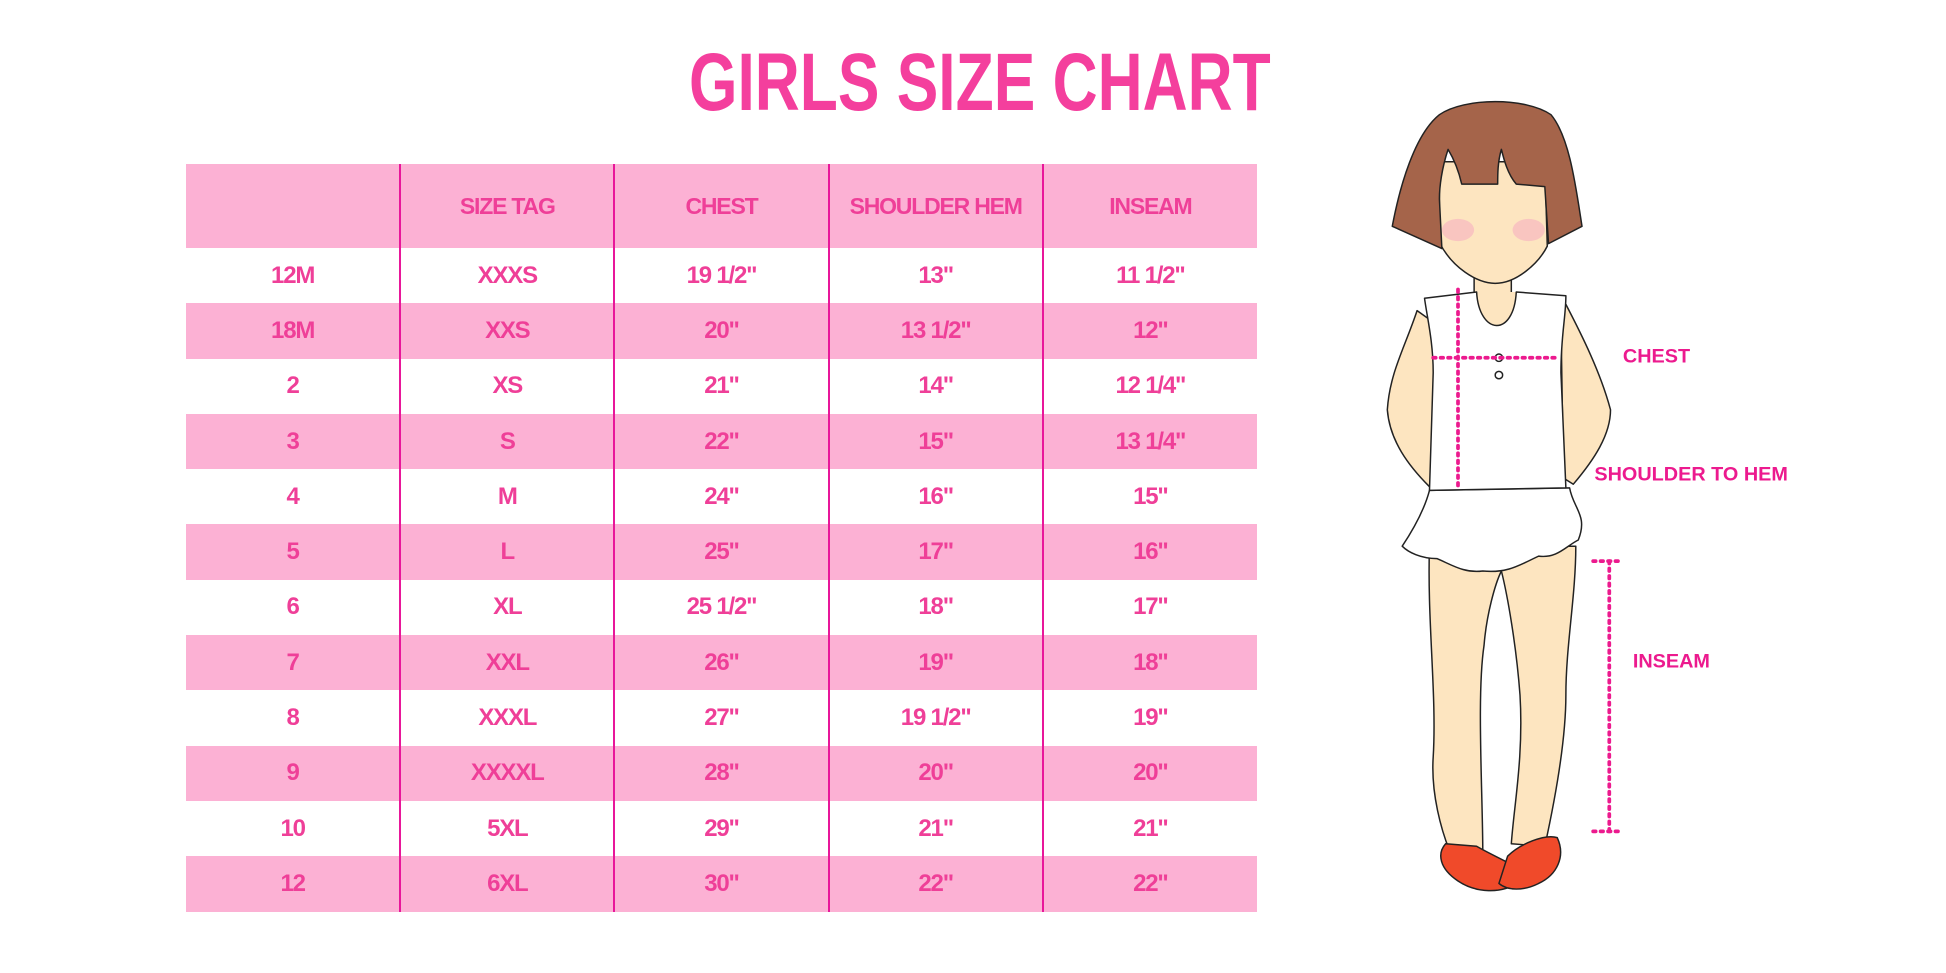  What do you see at coordinates (935, 663) in the screenshot?
I see `cell-shoulder-hem: 19"` at bounding box center [935, 663].